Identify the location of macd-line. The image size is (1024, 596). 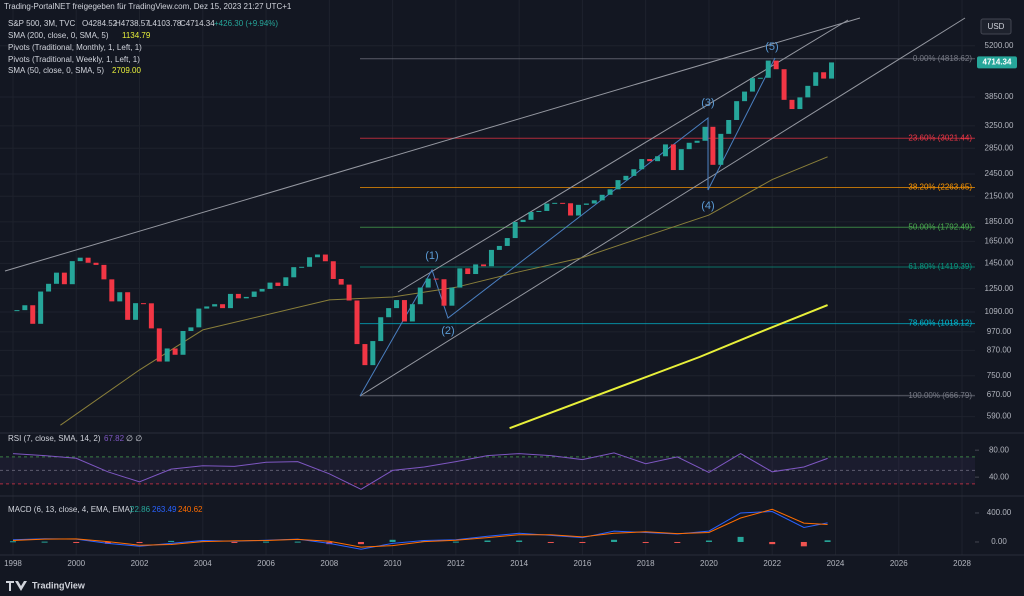
(420, 528).